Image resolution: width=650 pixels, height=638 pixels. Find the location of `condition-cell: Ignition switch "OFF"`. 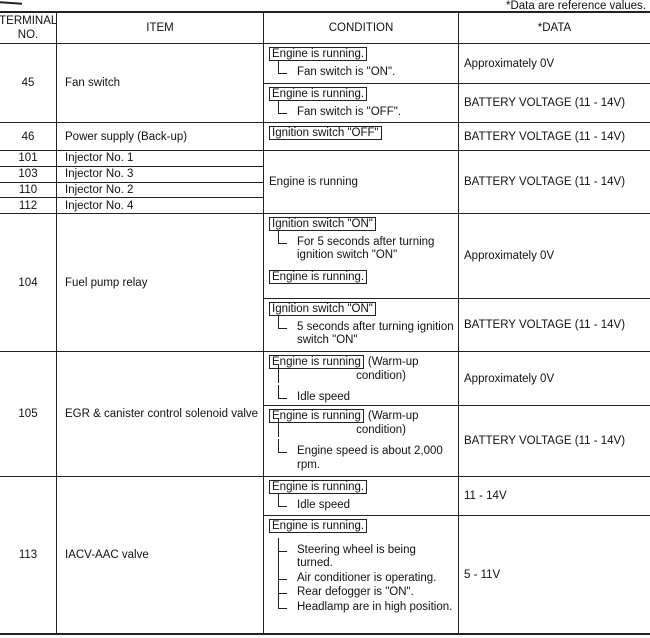

condition-cell: Ignition switch "OFF" is located at coordinates (361, 137).